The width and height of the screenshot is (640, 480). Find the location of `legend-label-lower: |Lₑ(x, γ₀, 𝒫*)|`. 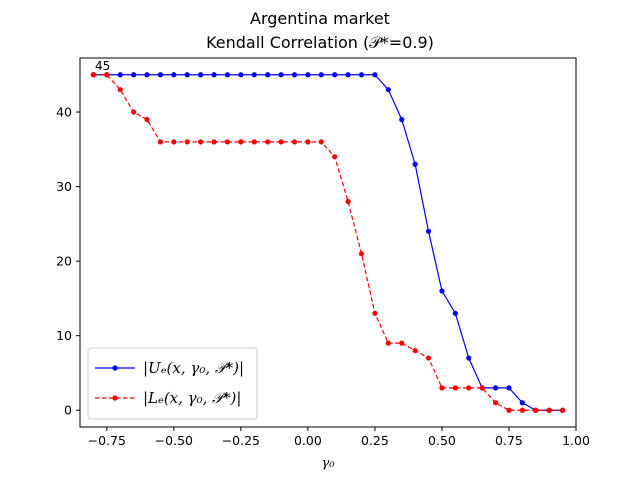

legend-label-lower: |Lₑ(x, γ₀, 𝒫*)| is located at coordinates (192, 398).